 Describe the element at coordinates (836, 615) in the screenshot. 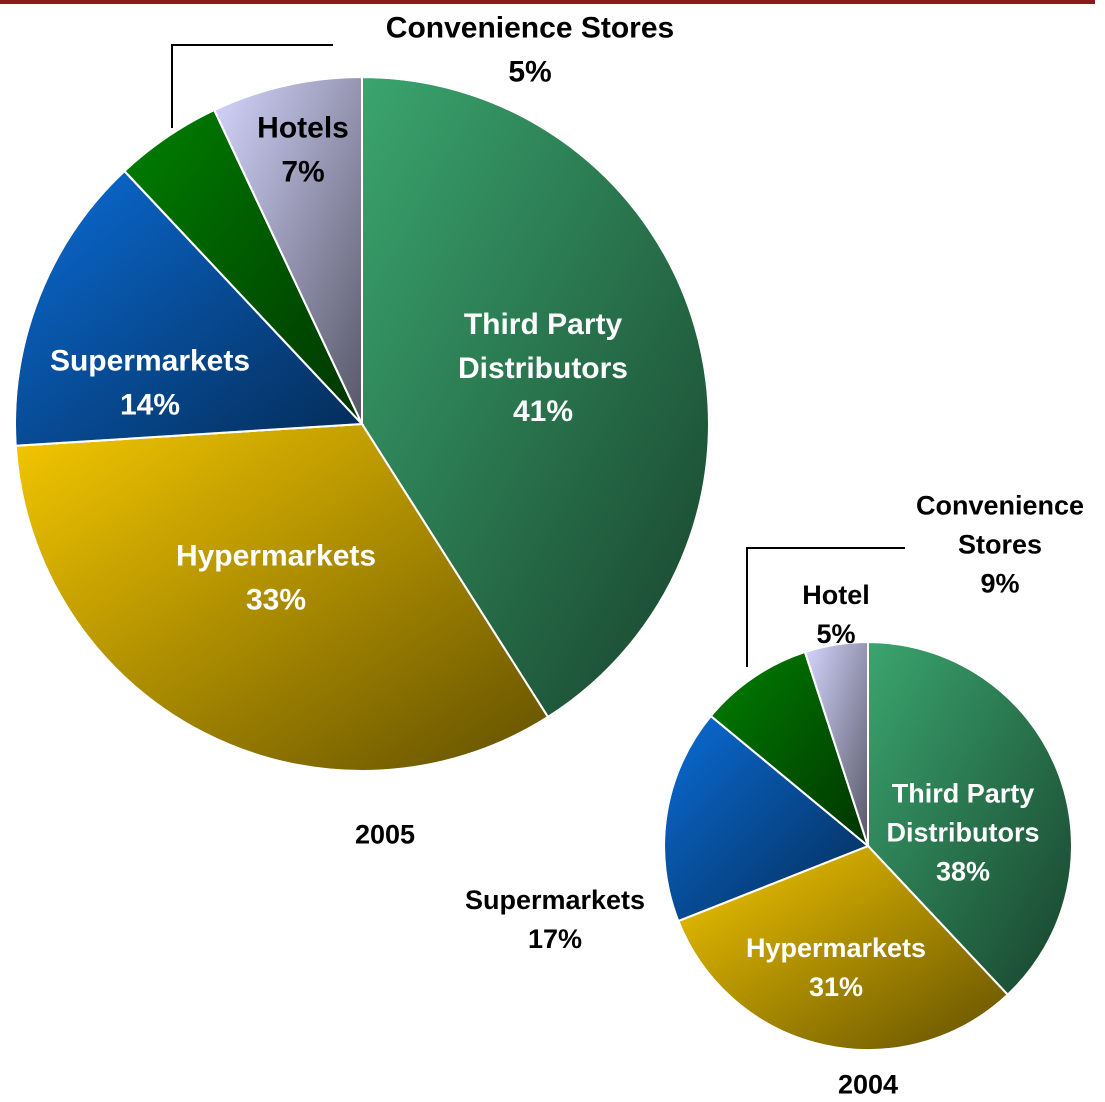

I see `slice-label: Hotel 5%` at that location.